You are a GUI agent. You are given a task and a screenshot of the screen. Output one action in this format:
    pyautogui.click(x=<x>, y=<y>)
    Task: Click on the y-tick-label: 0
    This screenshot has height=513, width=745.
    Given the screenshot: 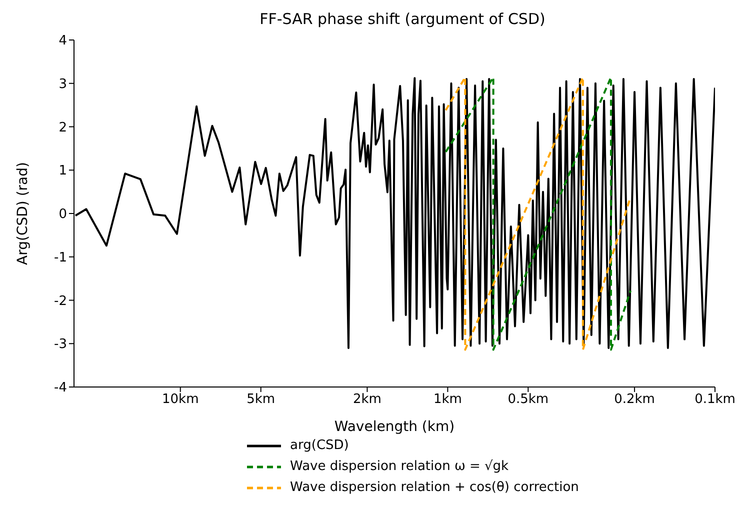 What is the action you would take?
    pyautogui.click(x=62, y=214)
    